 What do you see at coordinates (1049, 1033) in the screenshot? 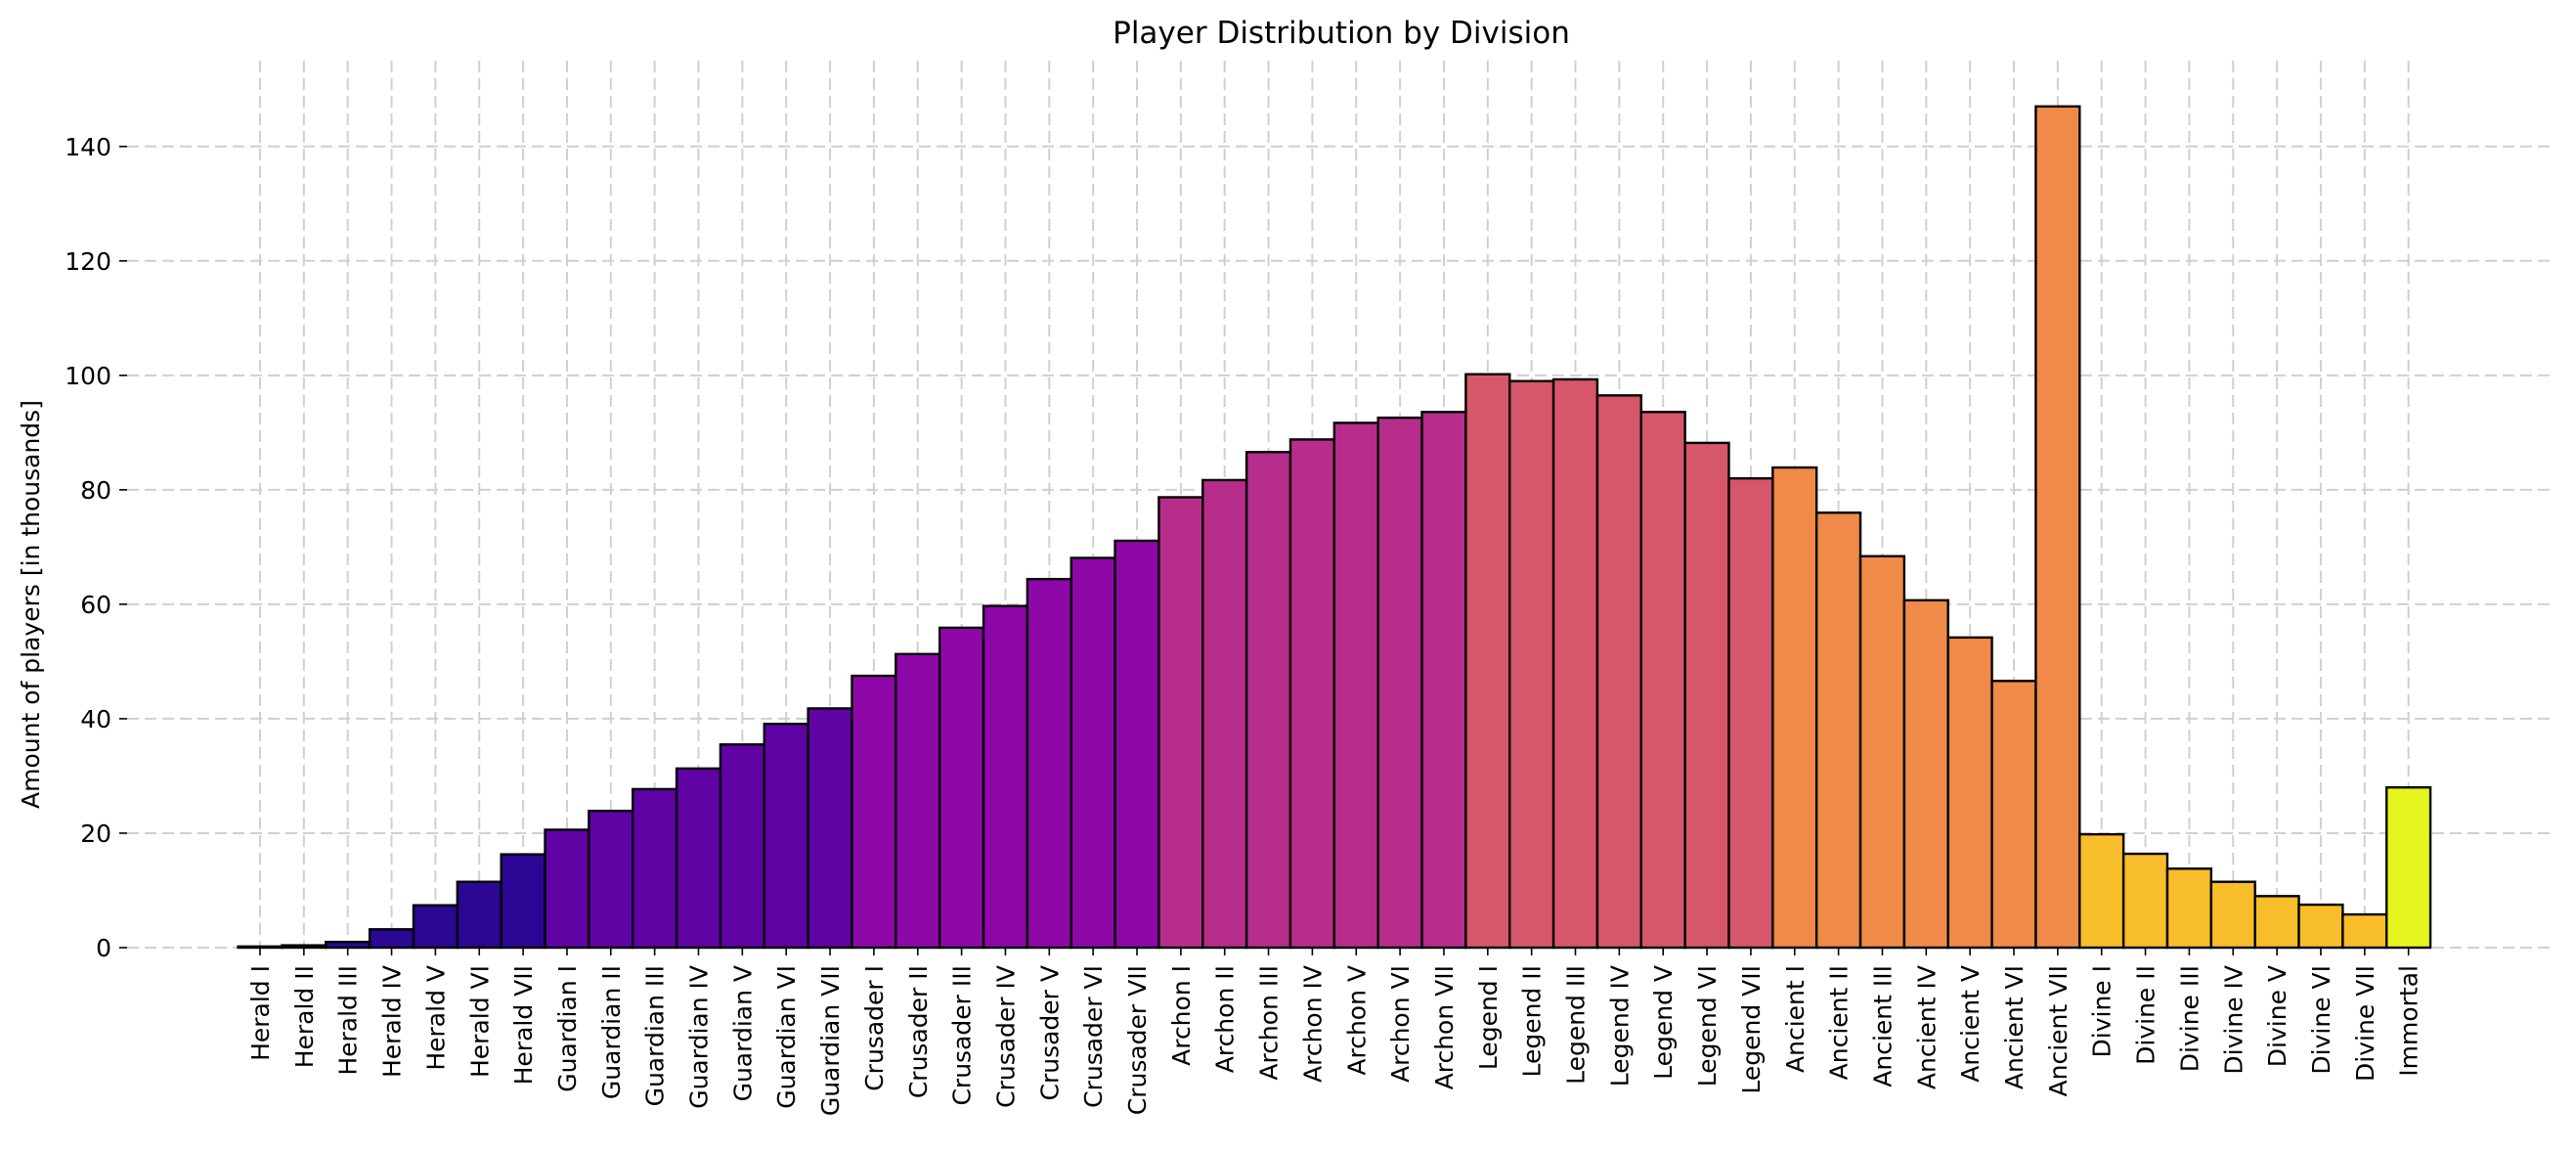
I see `x-tick-label: Crusader V` at bounding box center [1049, 1033].